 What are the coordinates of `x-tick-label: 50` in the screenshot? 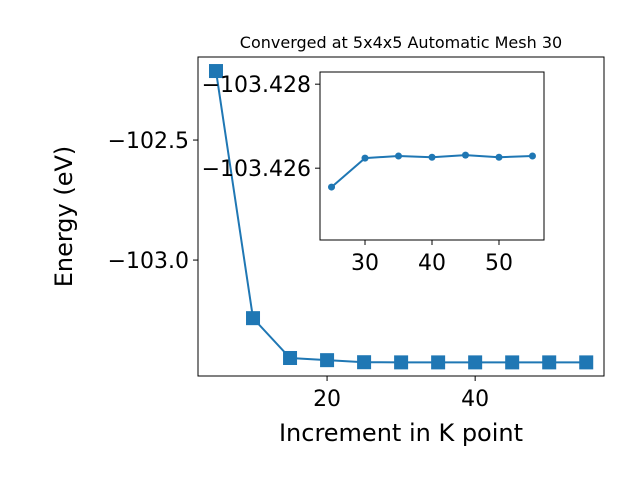 It's located at (499, 263).